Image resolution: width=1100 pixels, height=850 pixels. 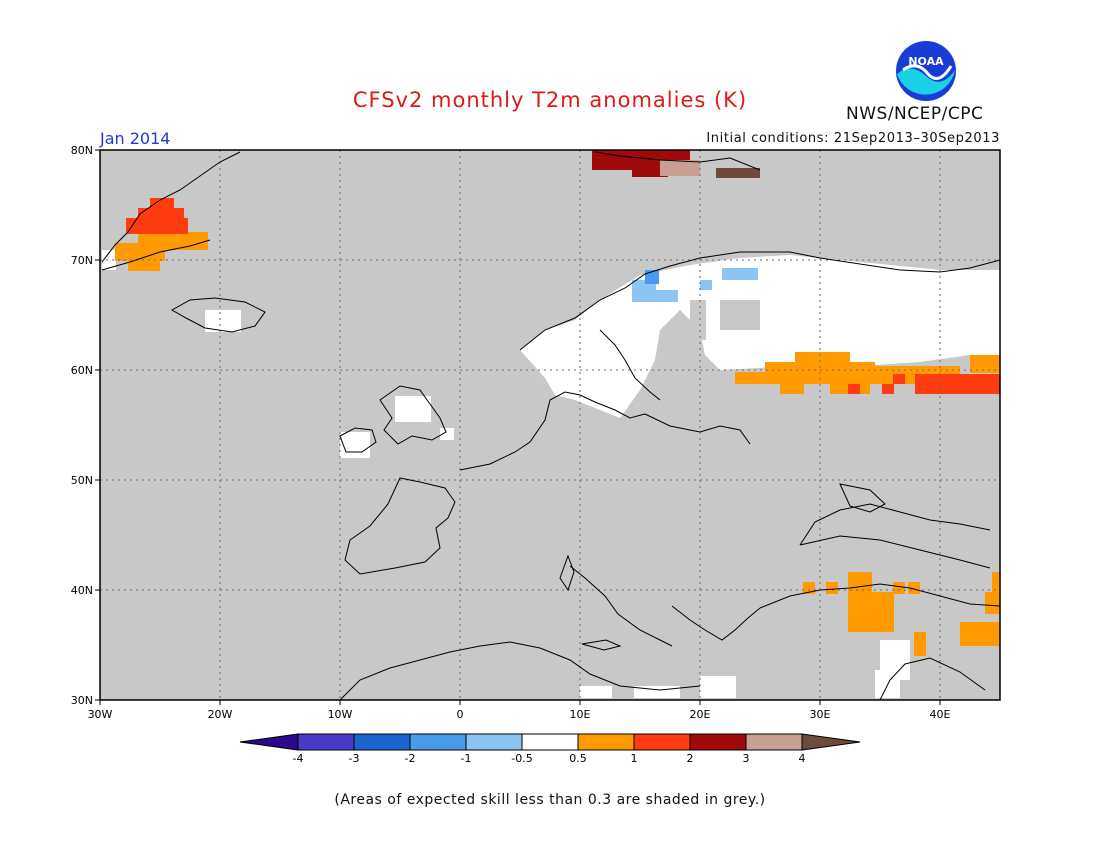 What do you see at coordinates (460, 714) in the screenshot?
I see `lon-tick-label: 0` at bounding box center [460, 714].